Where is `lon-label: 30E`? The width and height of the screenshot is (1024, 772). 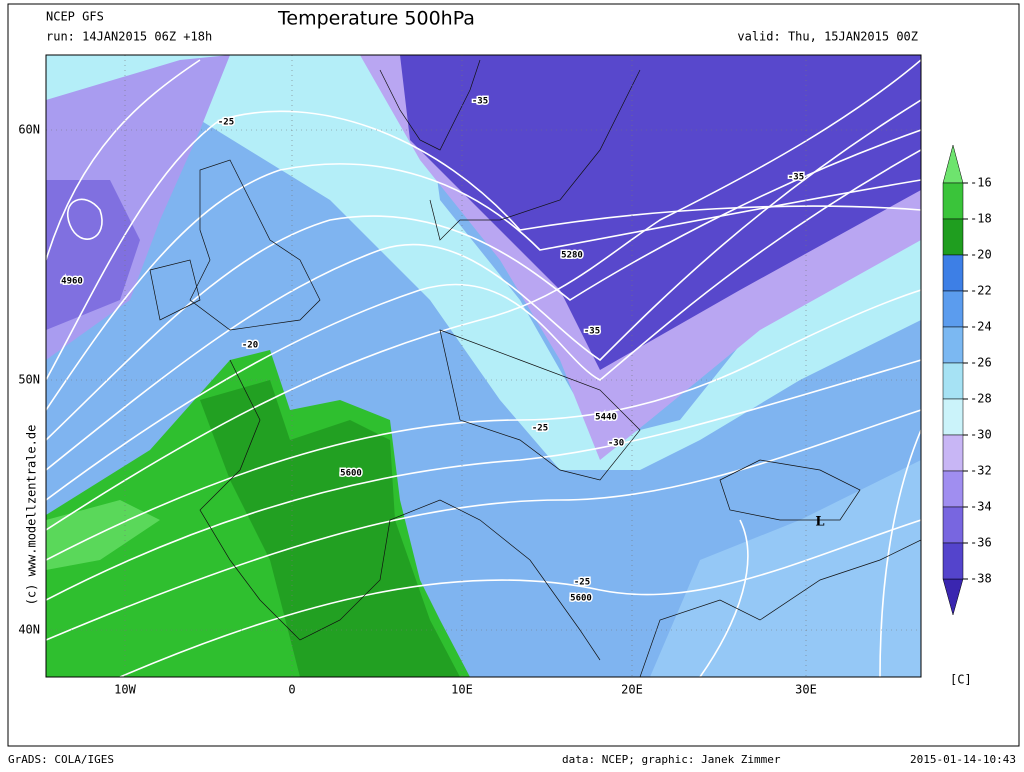
lon-label: 30E is located at coordinates (806, 690).